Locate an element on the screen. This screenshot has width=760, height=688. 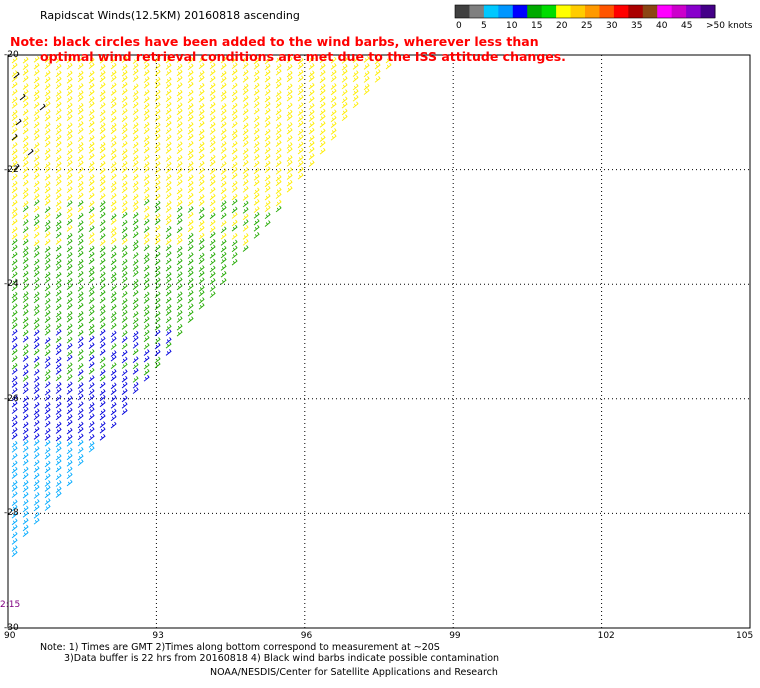
latitude-tick-label: -30 is located at coordinates (11, 628).